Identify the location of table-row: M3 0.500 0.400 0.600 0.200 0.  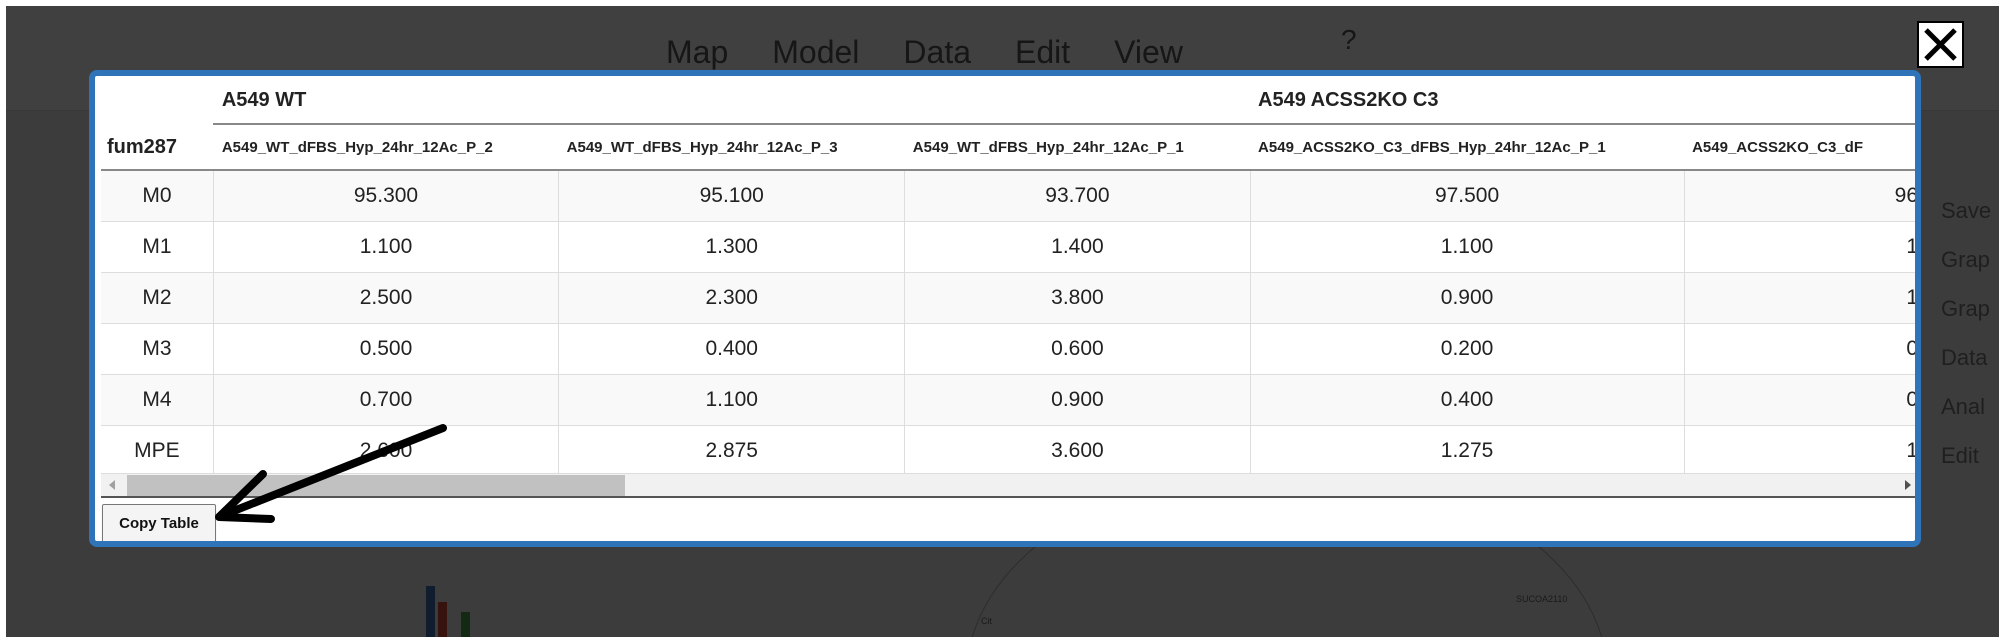
(1008, 349).